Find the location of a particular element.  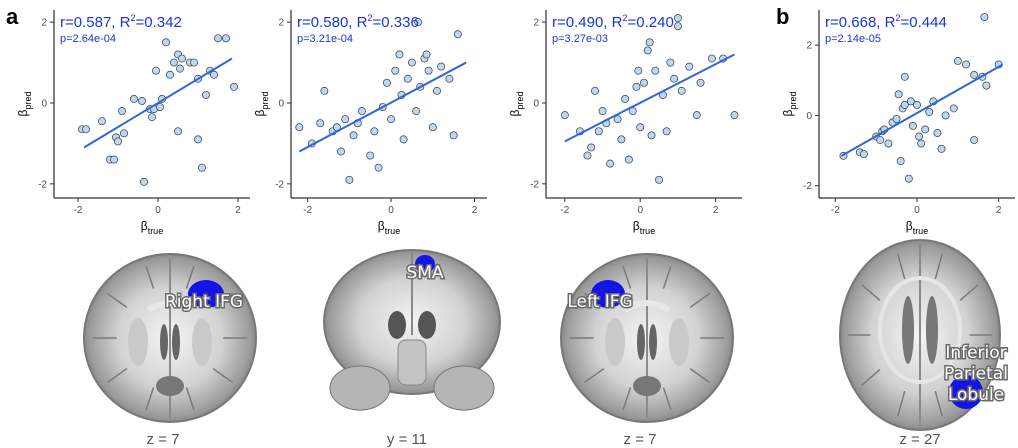

regression-line is located at coordinates (158, 103).